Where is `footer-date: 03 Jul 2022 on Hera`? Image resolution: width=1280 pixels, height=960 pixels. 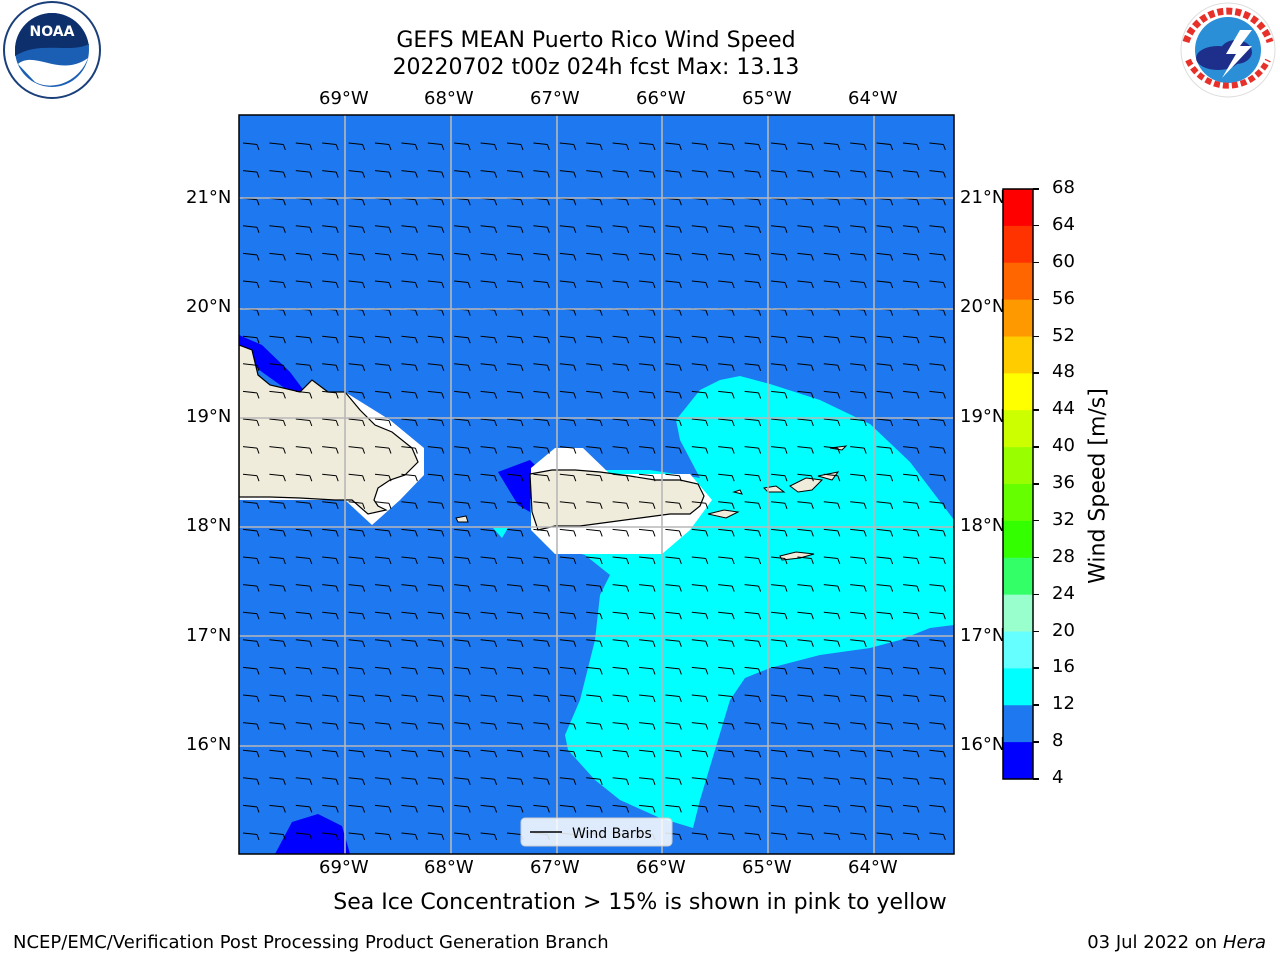
footer-date: 03 Jul 2022 on Hera is located at coordinates (1176, 942).